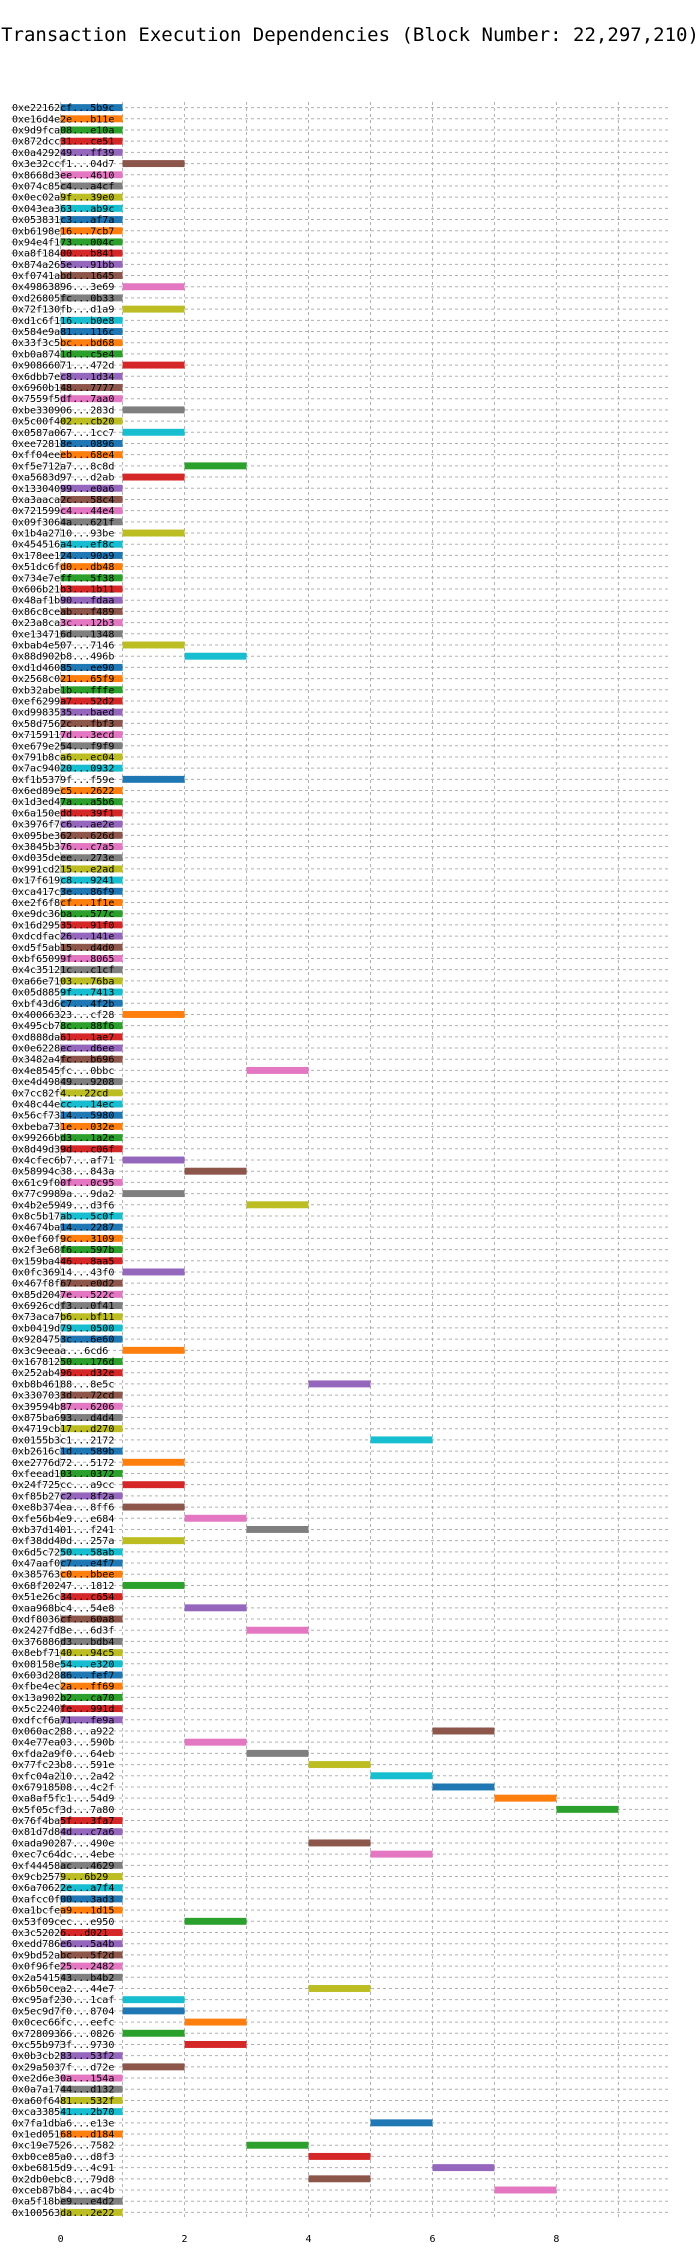 This screenshot has height=2268, width=700. Describe the element at coordinates (63, 534) in the screenshot. I see `y-tick-label: 0x1b4a2710...93be` at that location.